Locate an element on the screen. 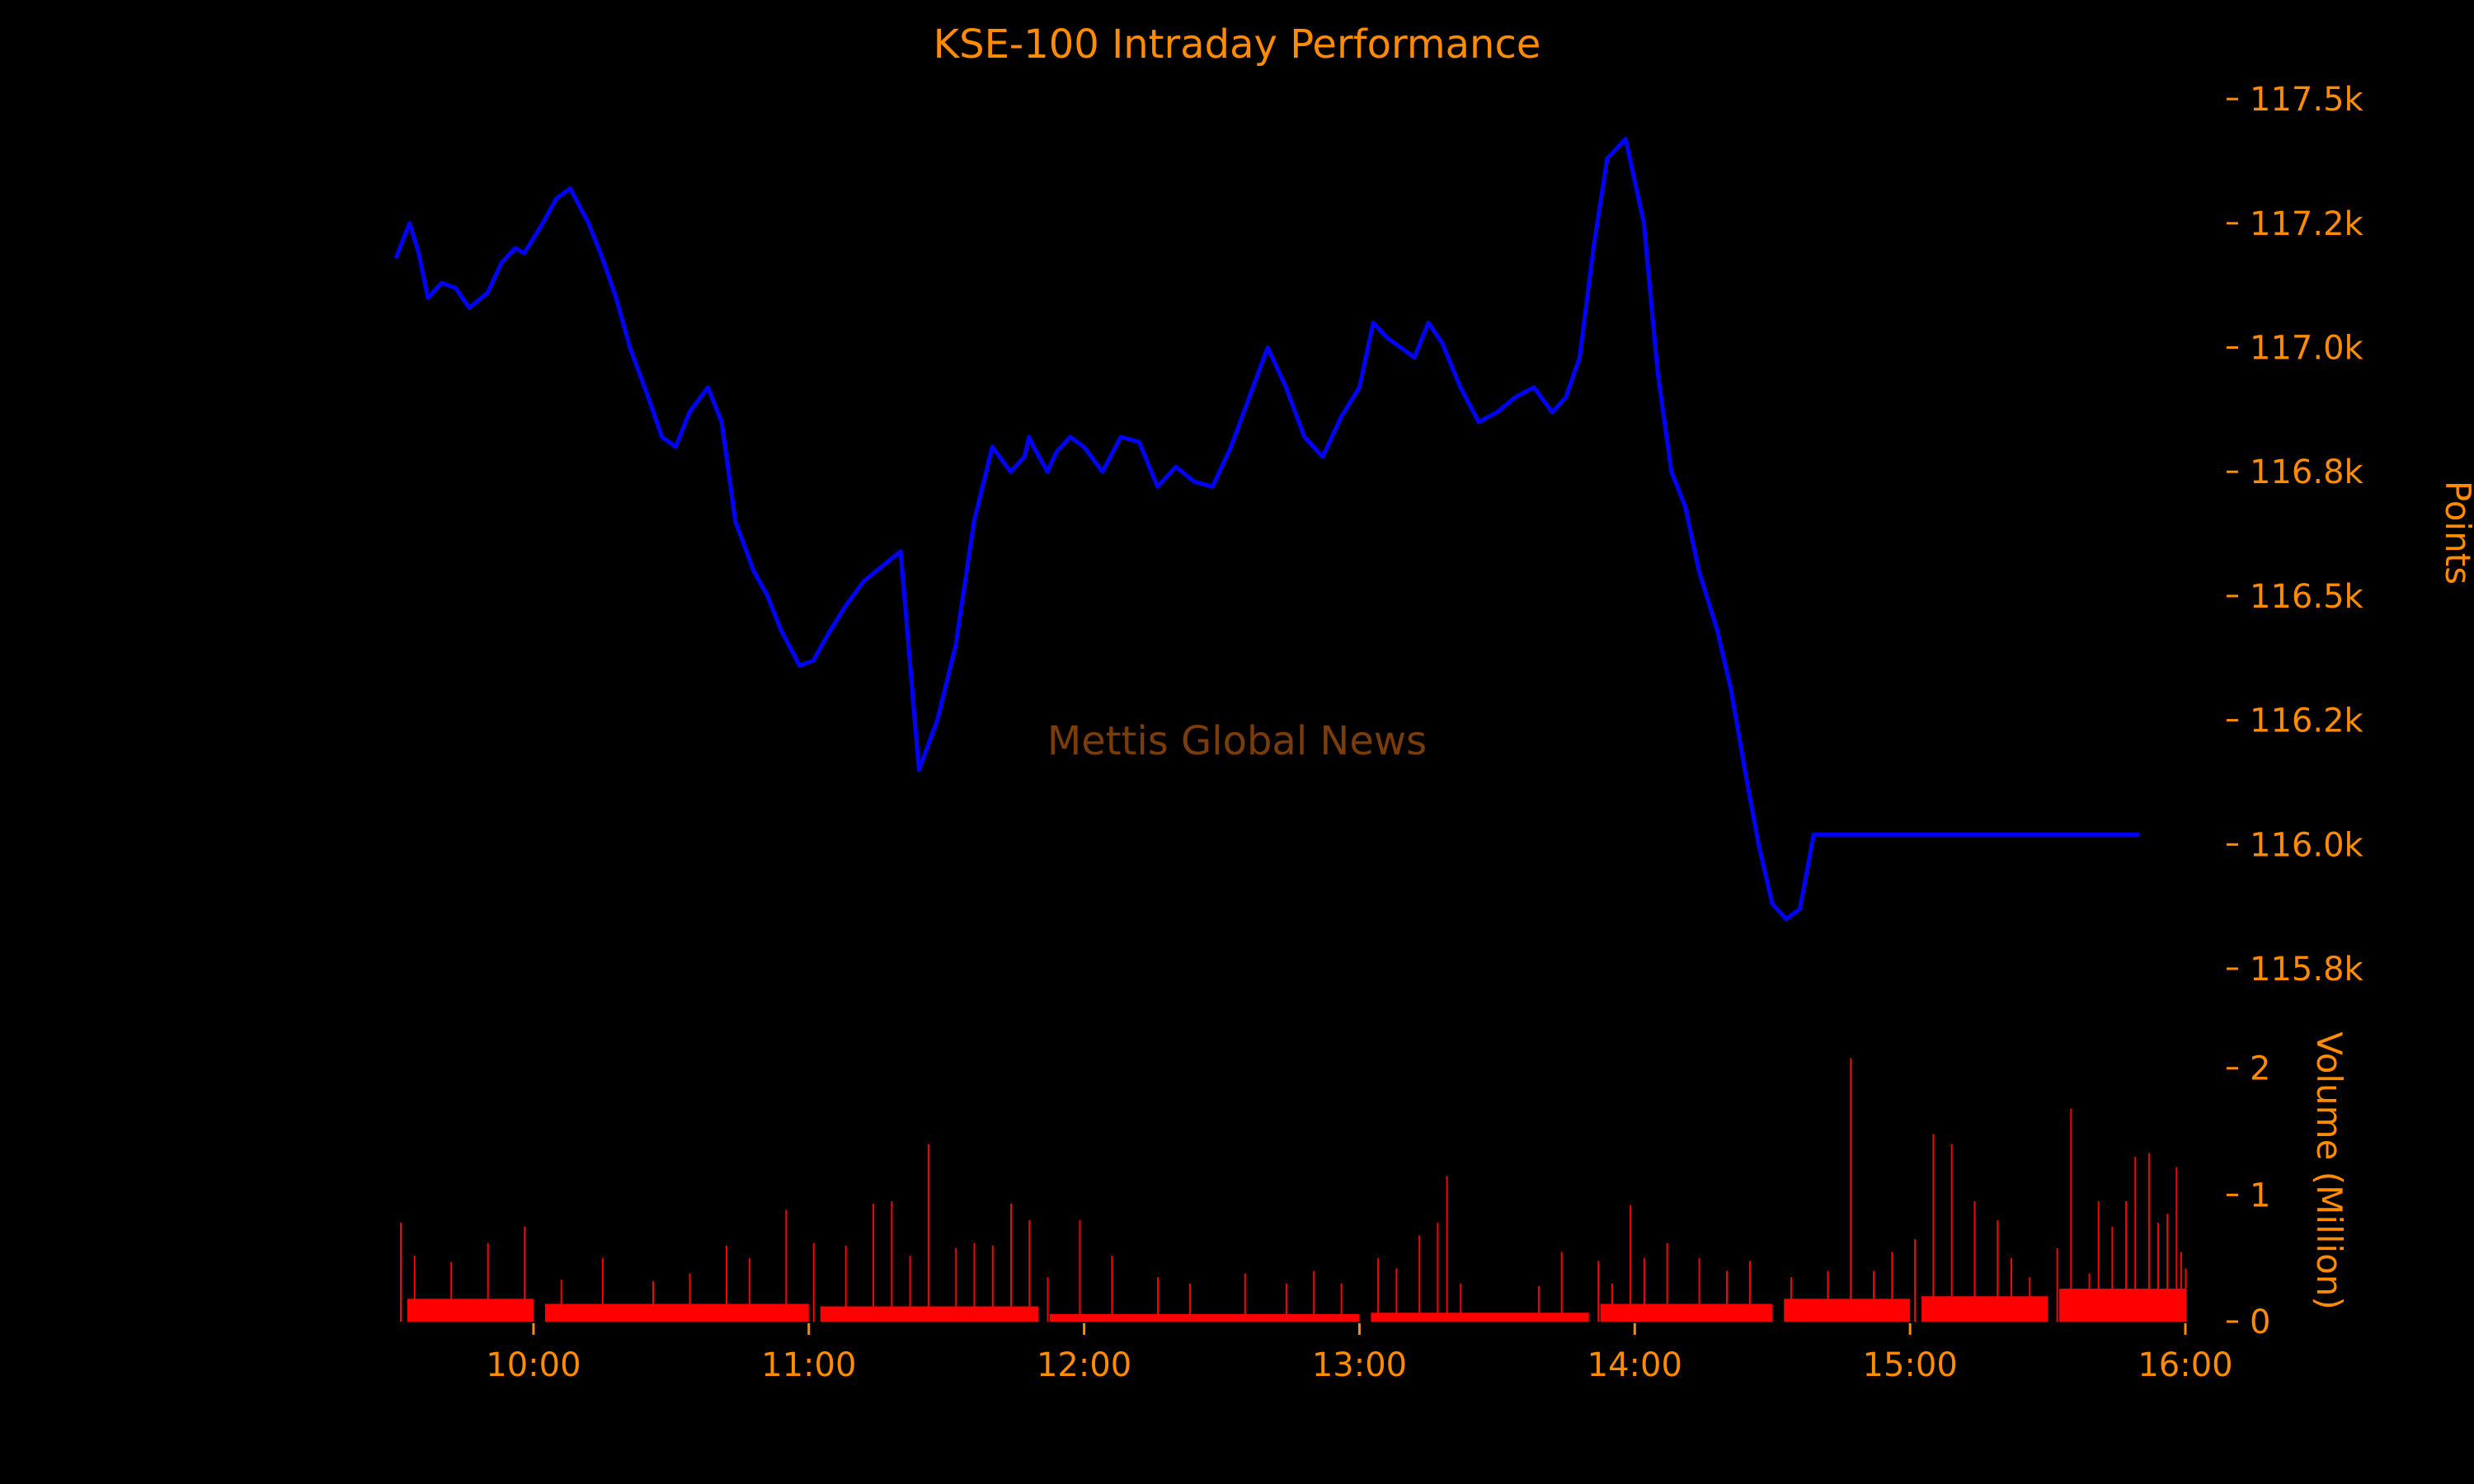  volume-tick-label: 2 is located at coordinates (2260, 1069).